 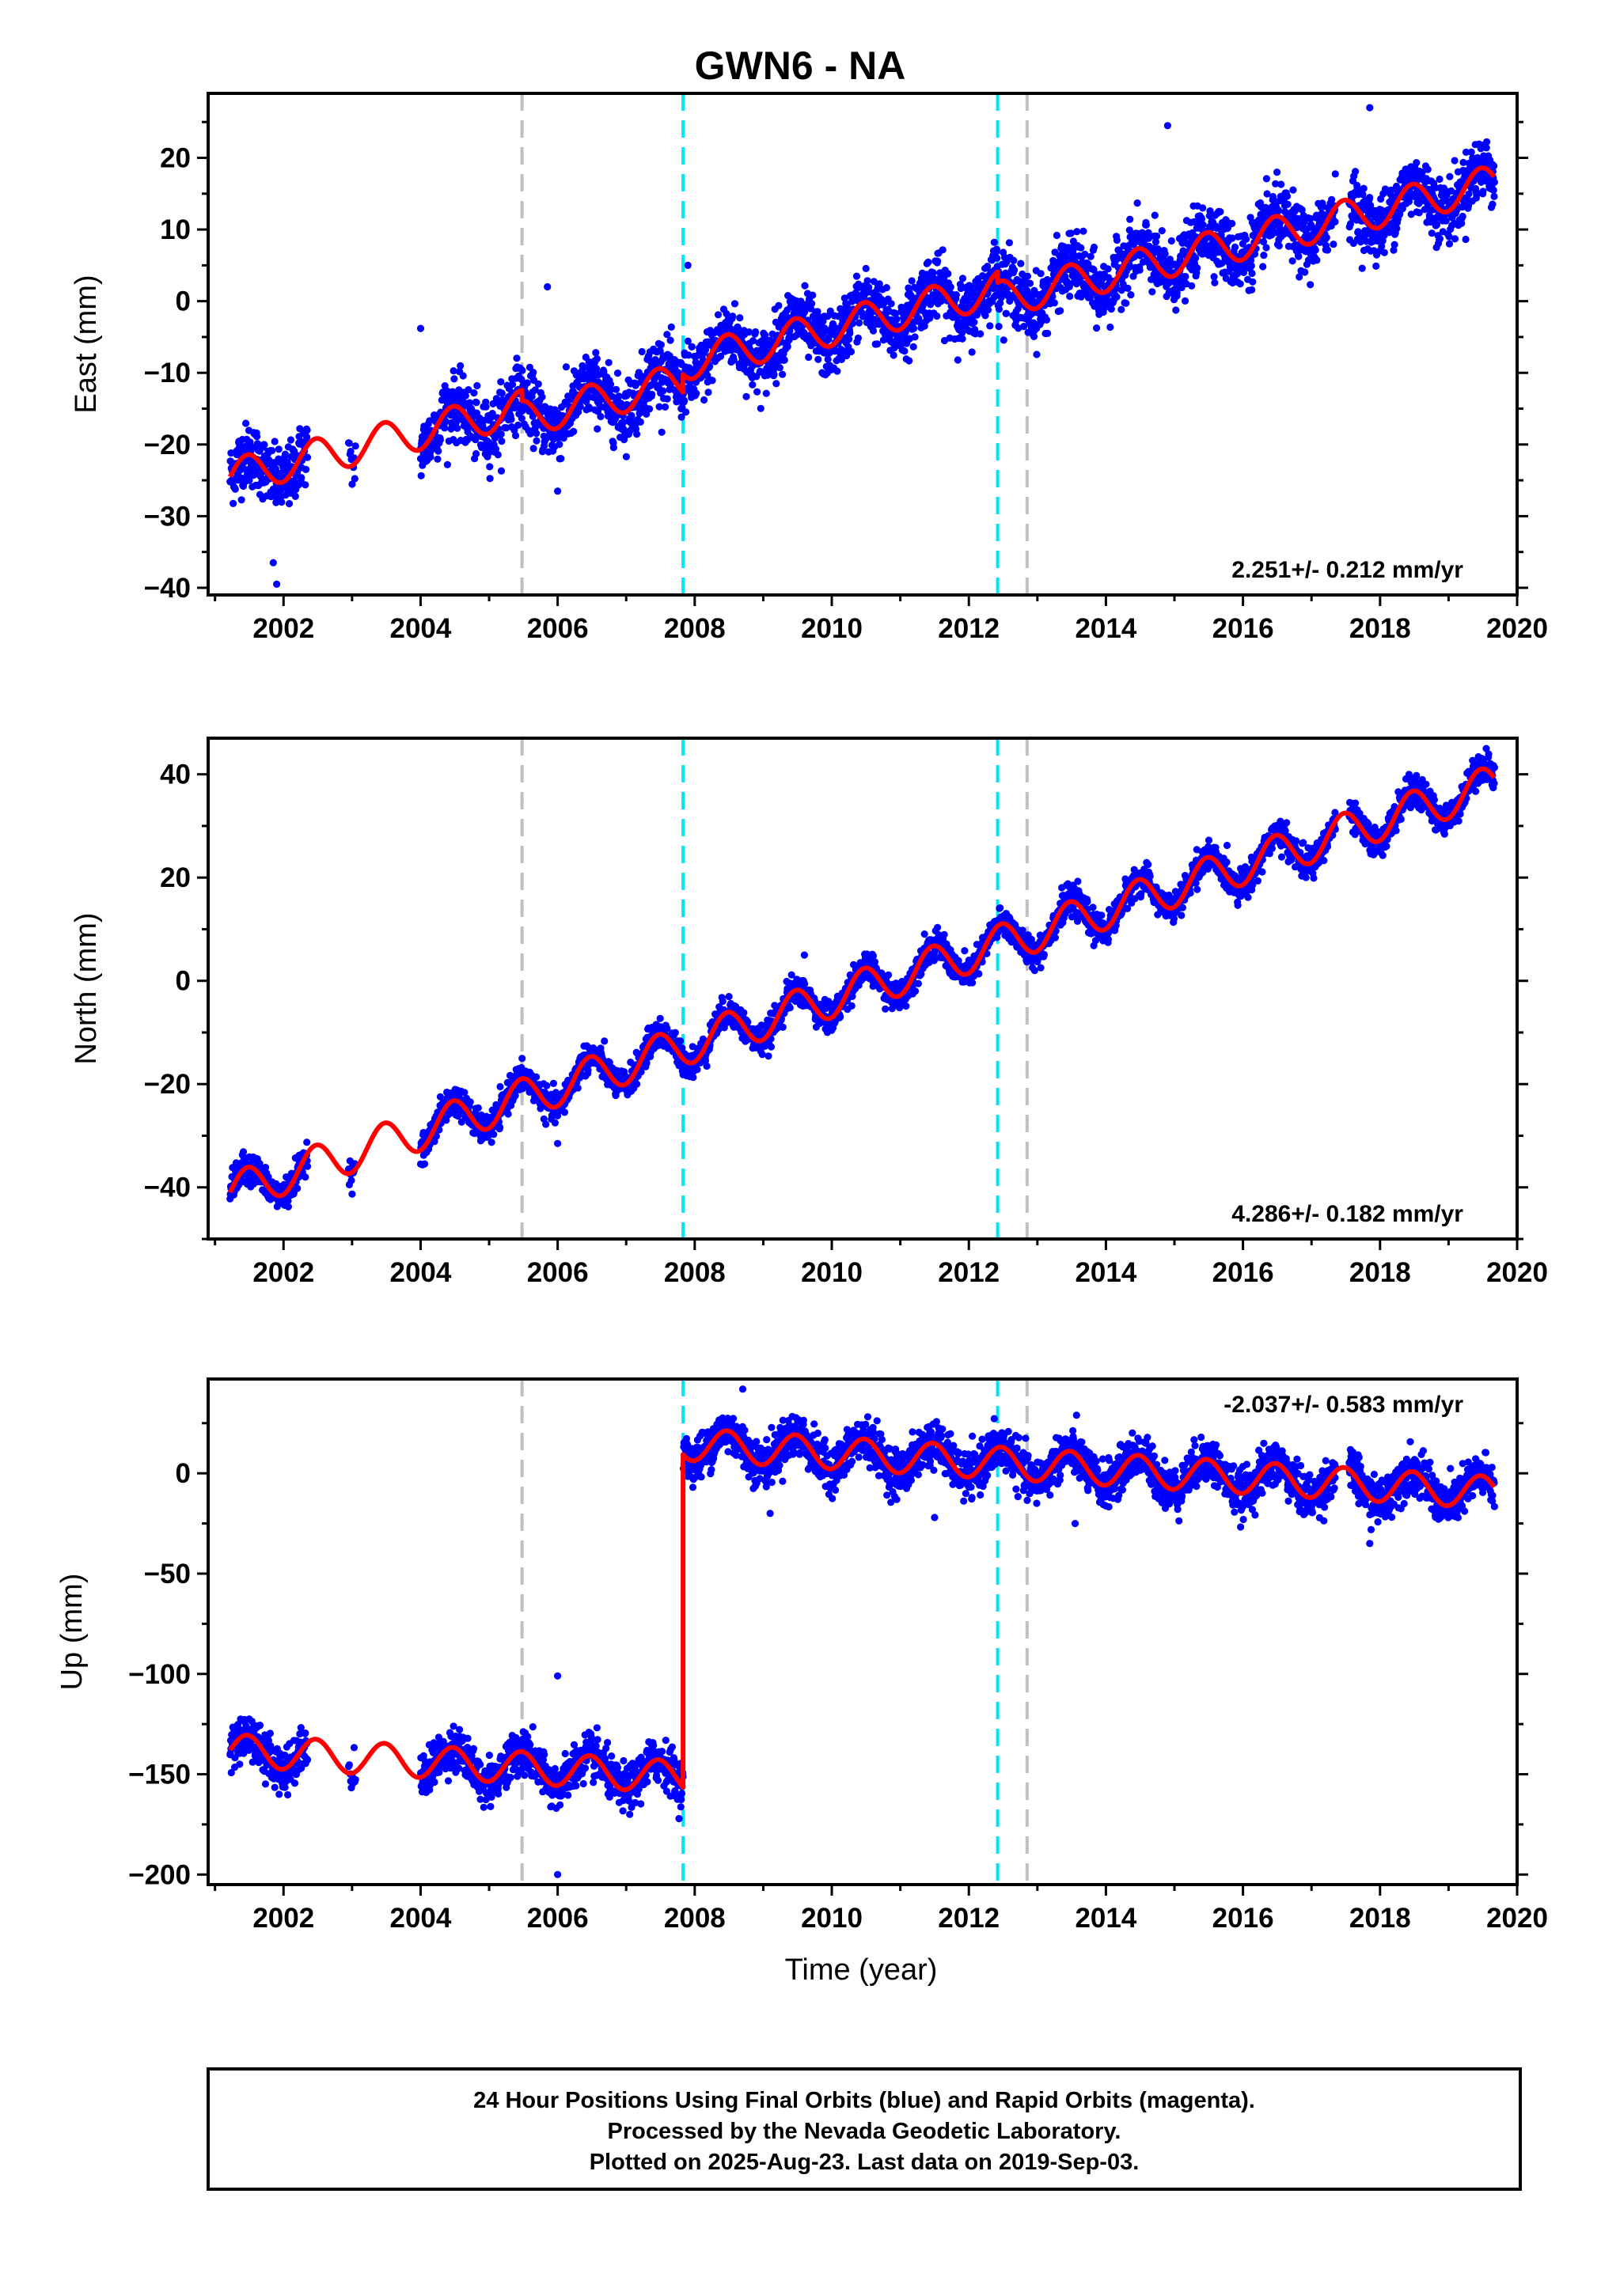 I want to click on east-x-tick-label: 2004, so click(x=421, y=629).